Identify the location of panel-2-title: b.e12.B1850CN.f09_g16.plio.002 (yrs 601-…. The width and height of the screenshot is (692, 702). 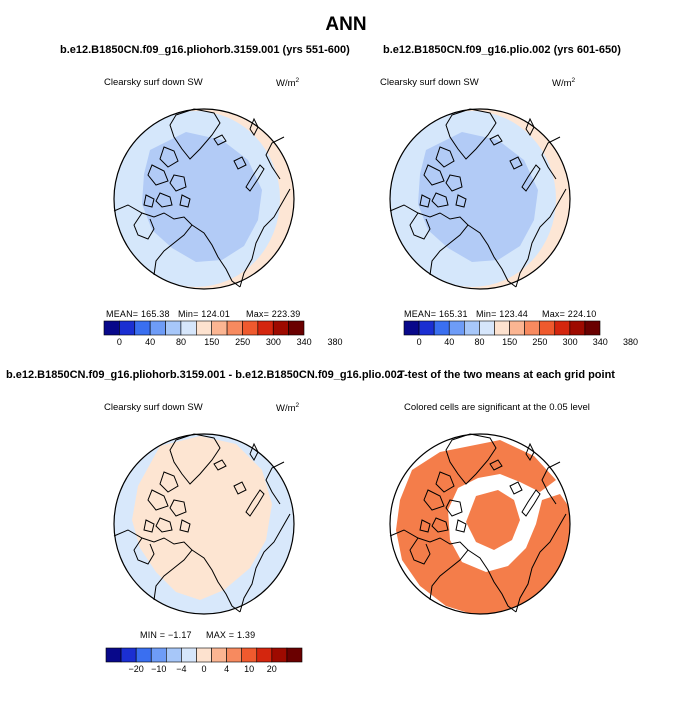
(502, 50).